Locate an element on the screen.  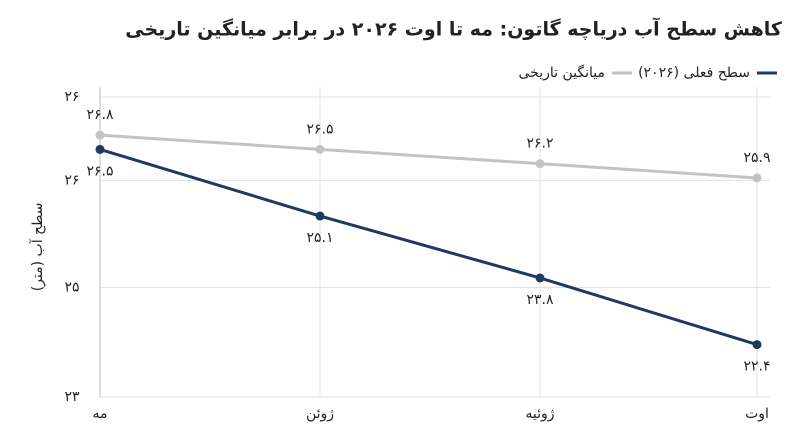
series-line is located at coordinates (428, 156).